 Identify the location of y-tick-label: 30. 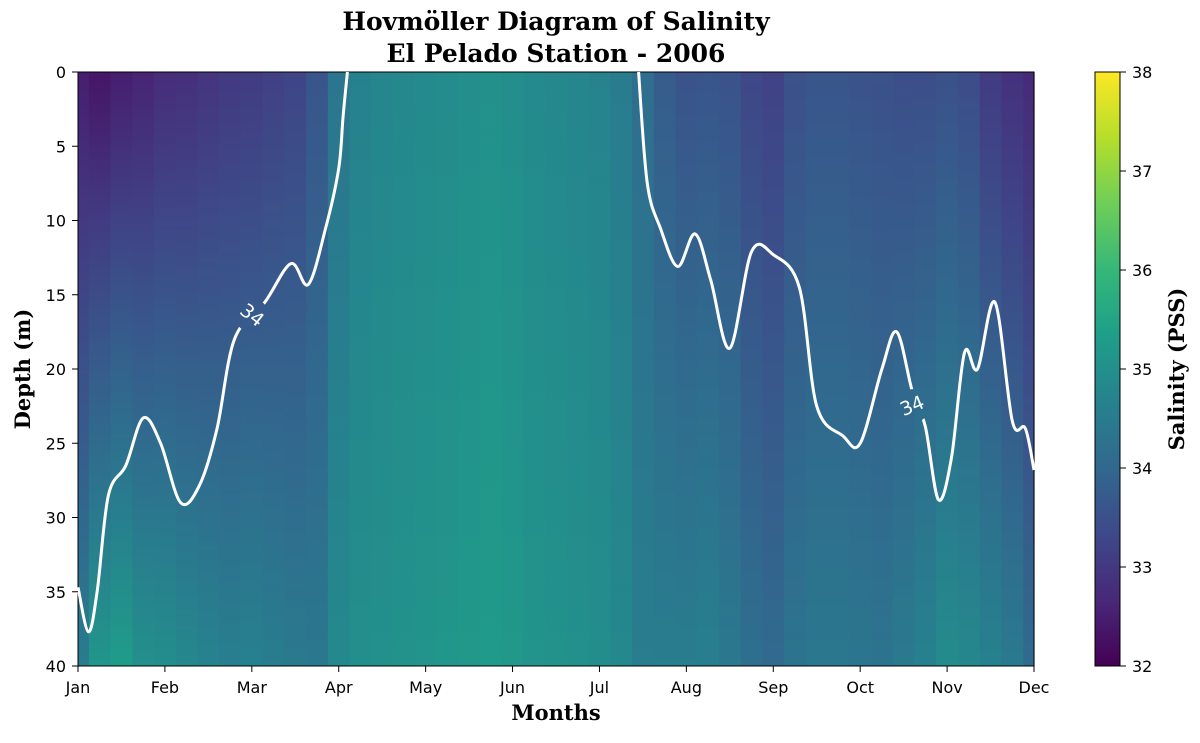
(56, 518).